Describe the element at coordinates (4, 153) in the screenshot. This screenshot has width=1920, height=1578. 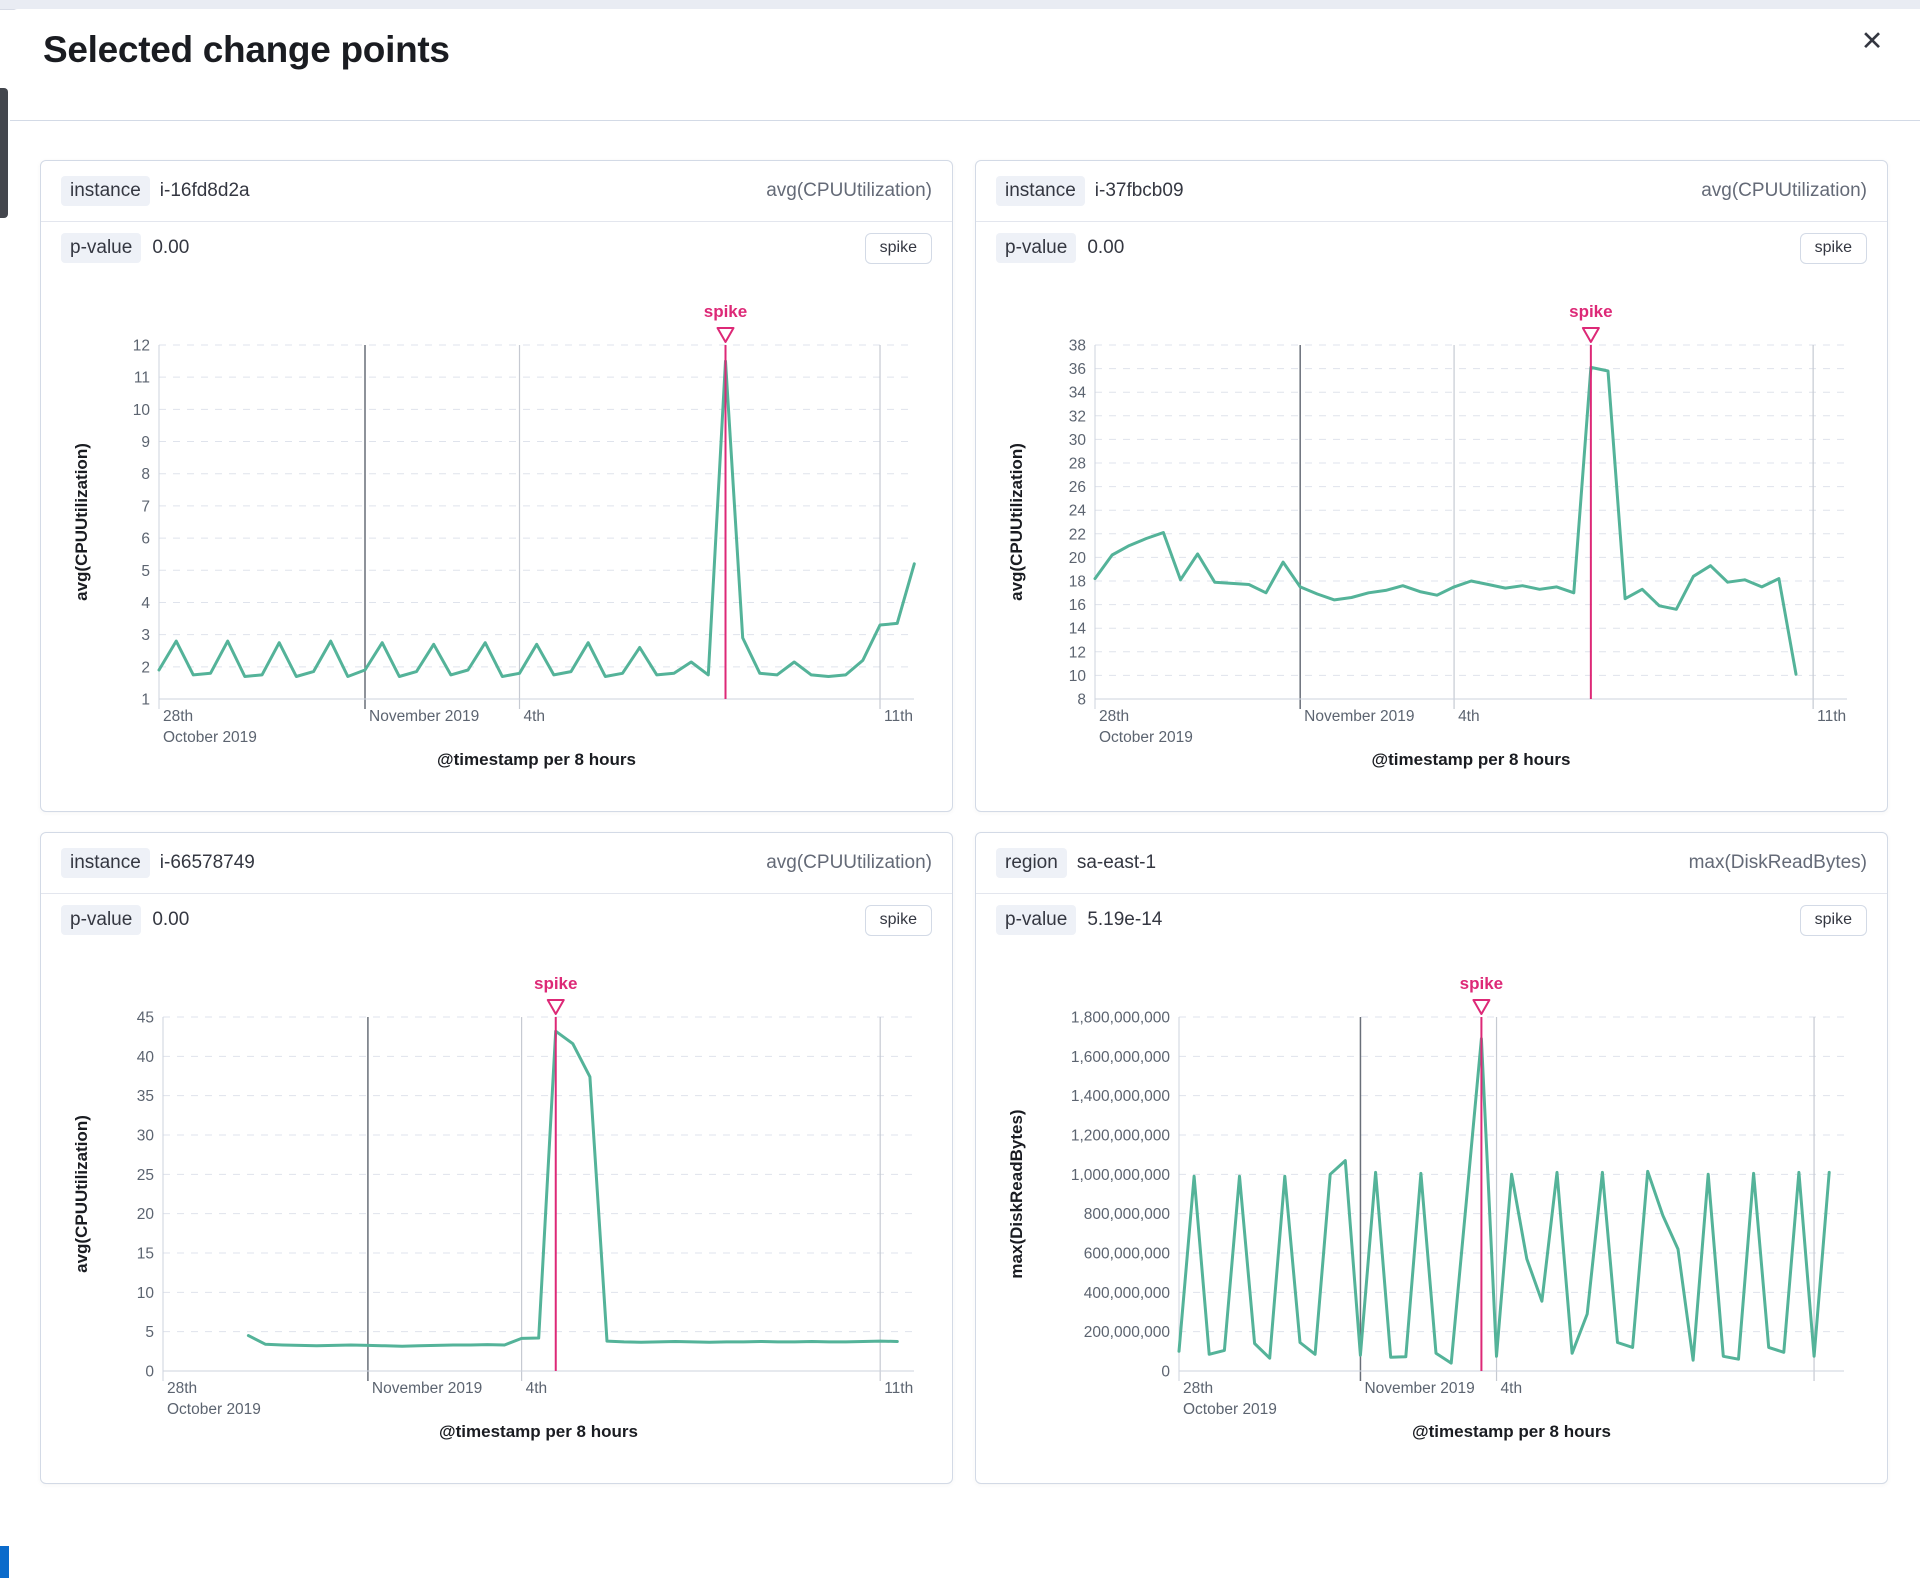
I see `background-page-left-edge` at that location.